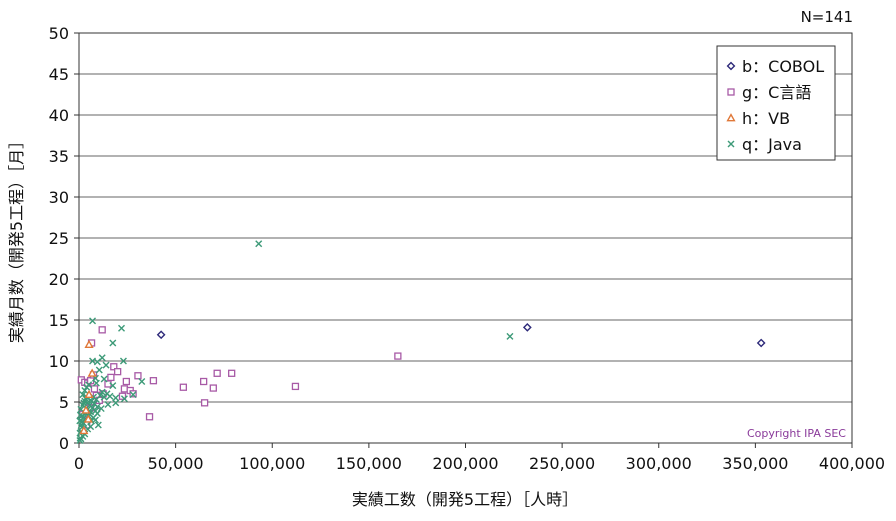 The image size is (896, 521). I want to click on legend-box, so click(776, 103).